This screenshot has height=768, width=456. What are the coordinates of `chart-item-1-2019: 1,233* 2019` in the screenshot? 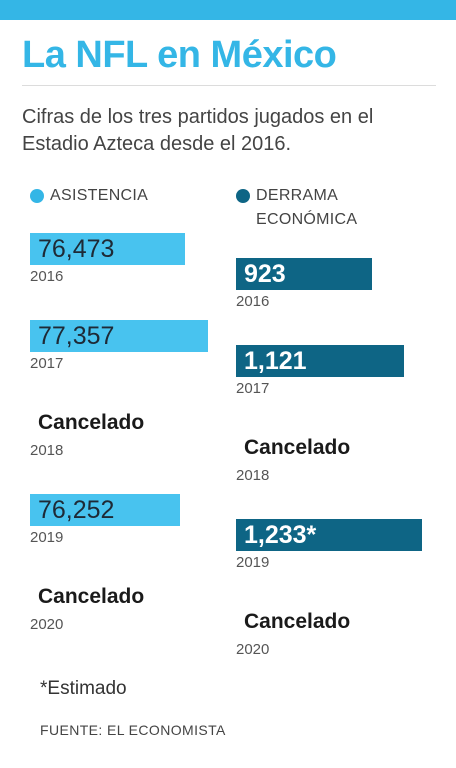 It's located at (329, 545).